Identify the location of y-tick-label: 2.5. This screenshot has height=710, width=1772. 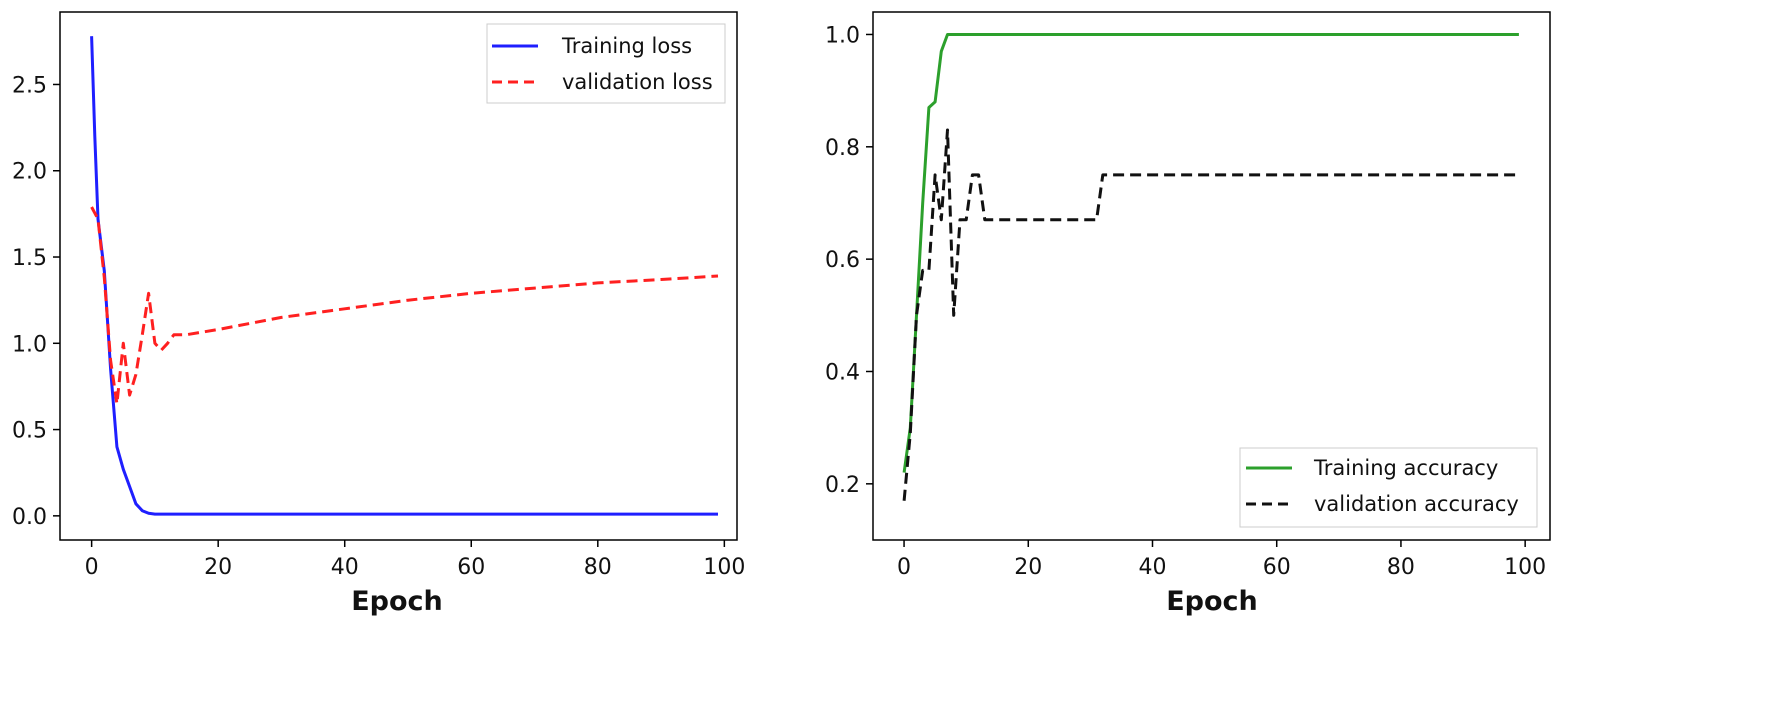
(29, 85).